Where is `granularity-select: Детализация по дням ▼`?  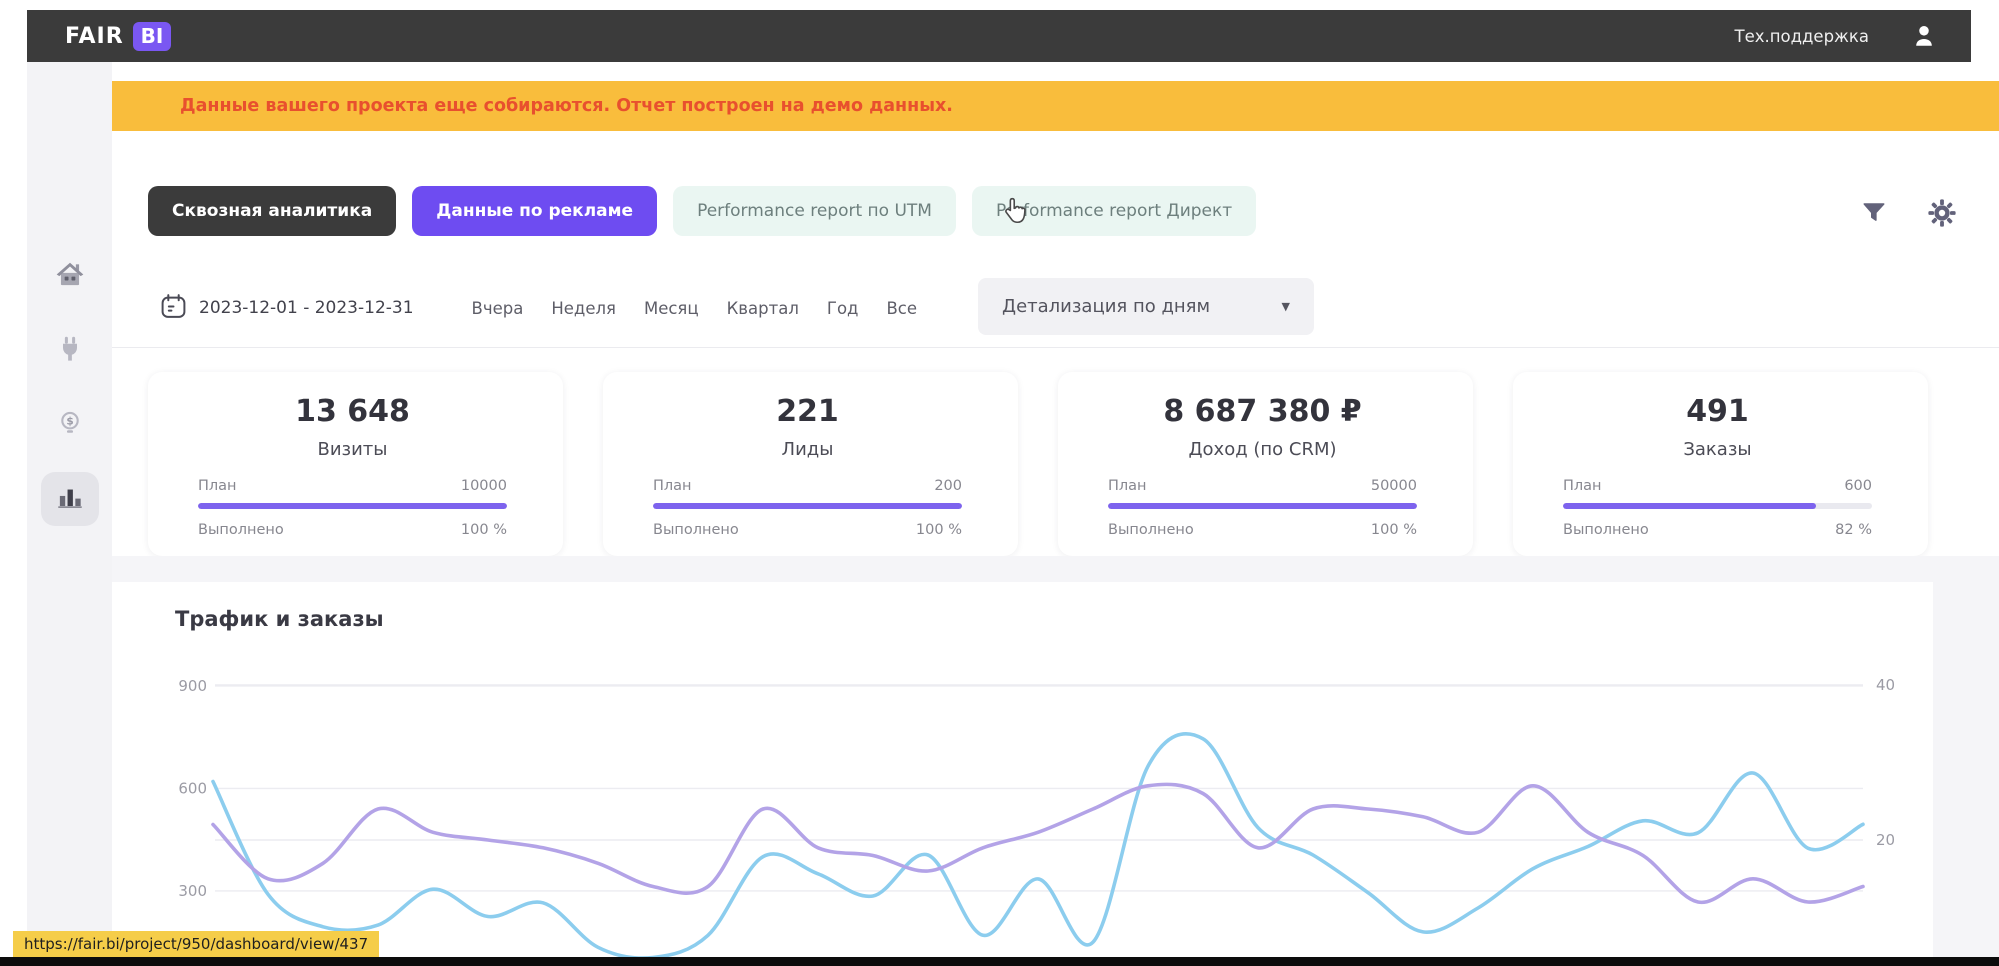 granularity-select: Детализация по дням ▼ is located at coordinates (1146, 306).